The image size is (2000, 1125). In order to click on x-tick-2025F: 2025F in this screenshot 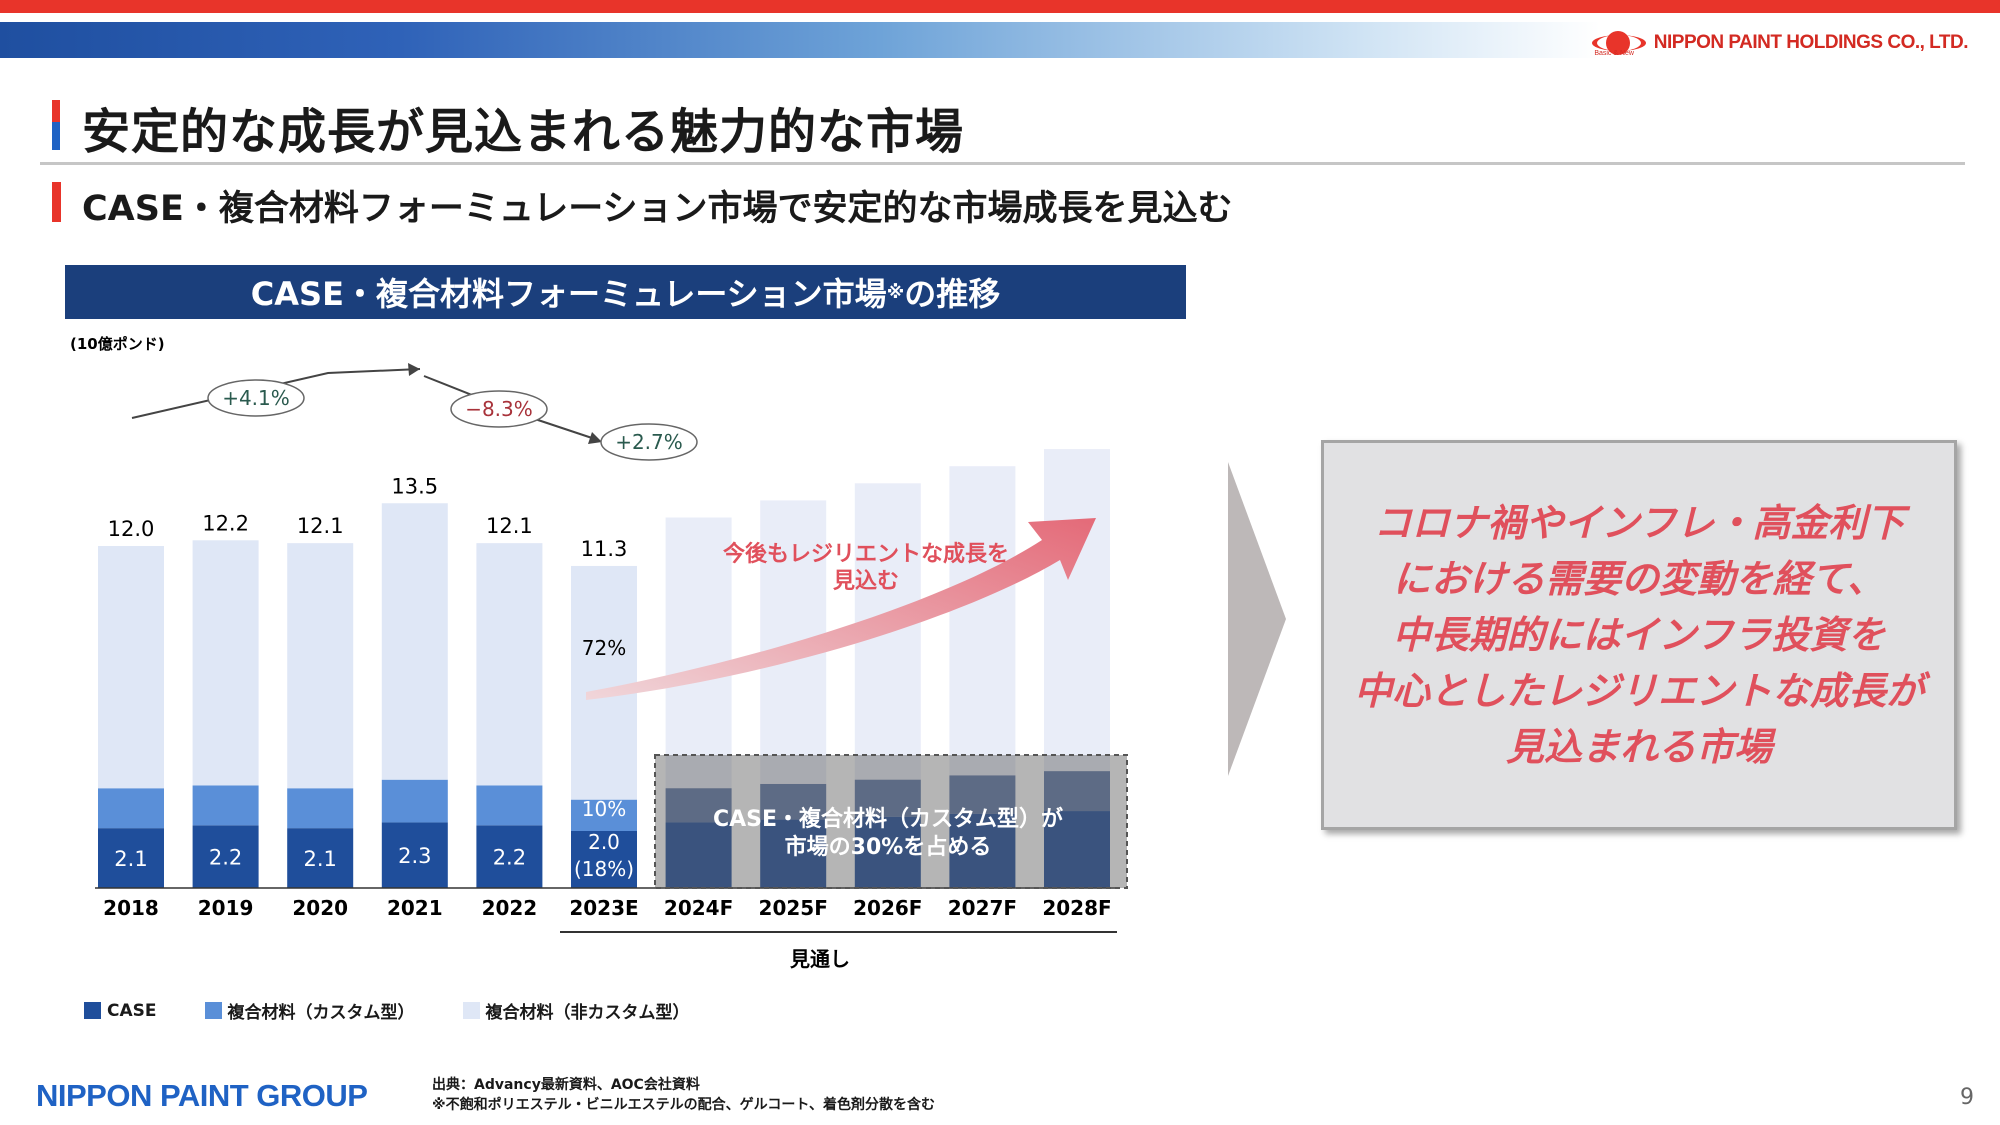, I will do `click(793, 908)`.